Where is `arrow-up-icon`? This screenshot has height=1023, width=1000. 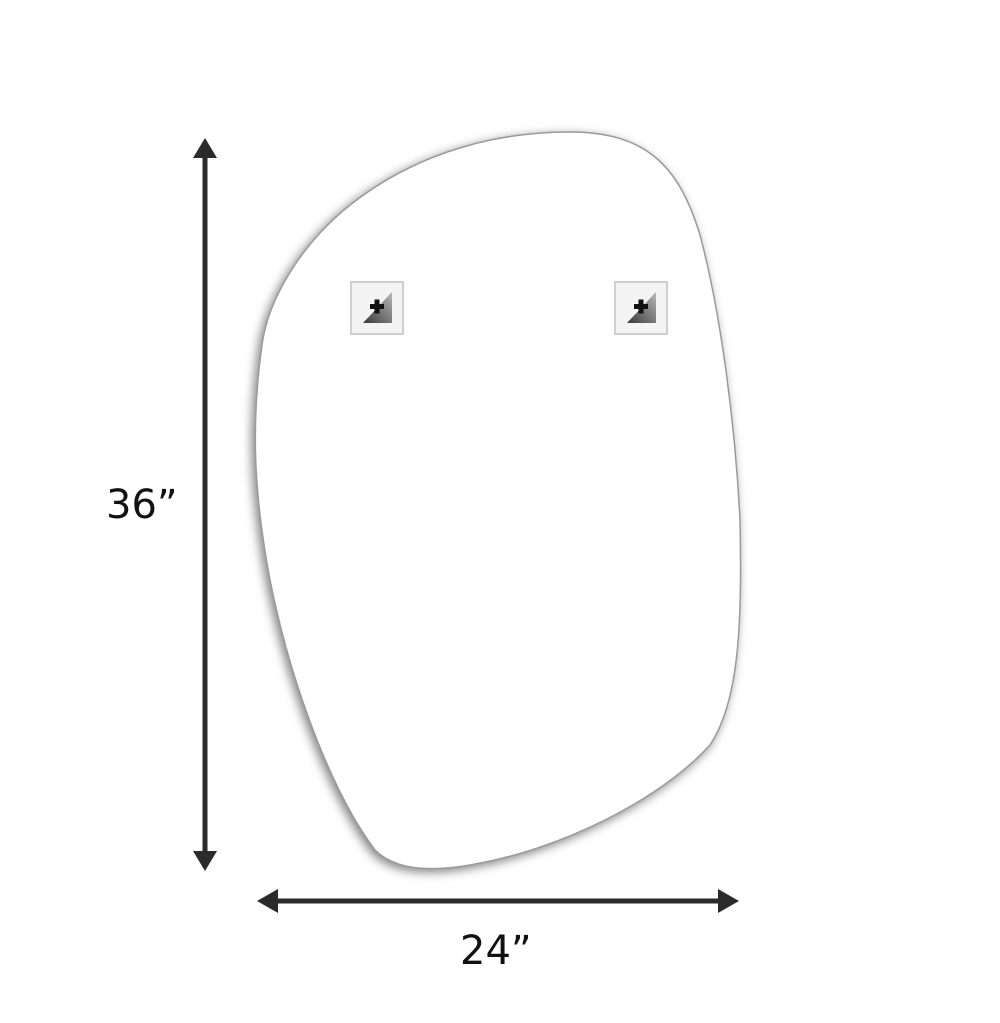 arrow-up-icon is located at coordinates (205, 148).